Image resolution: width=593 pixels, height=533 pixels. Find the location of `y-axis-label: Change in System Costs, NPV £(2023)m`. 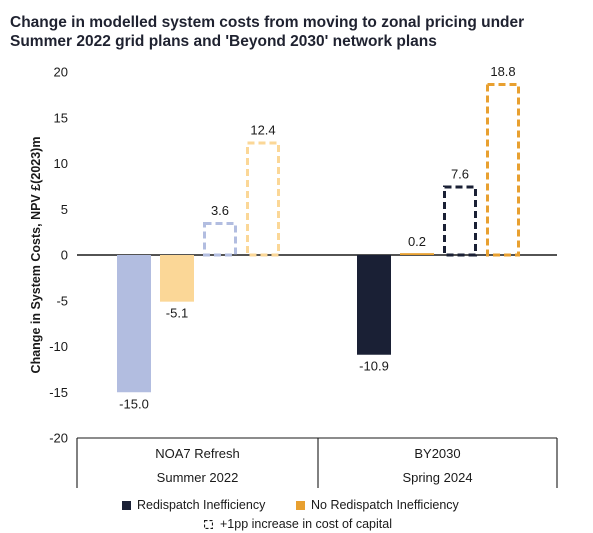

y-axis-label: Change in System Costs, NPV £(2023)m is located at coordinates (36, 255).